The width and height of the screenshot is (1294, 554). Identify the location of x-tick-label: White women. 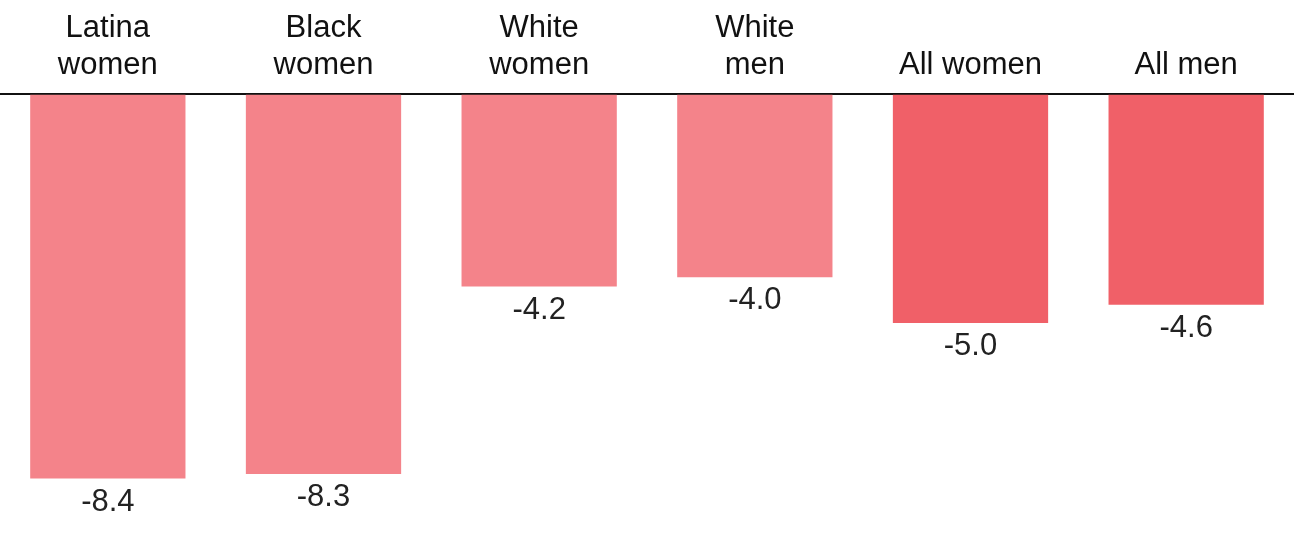
(539, 45).